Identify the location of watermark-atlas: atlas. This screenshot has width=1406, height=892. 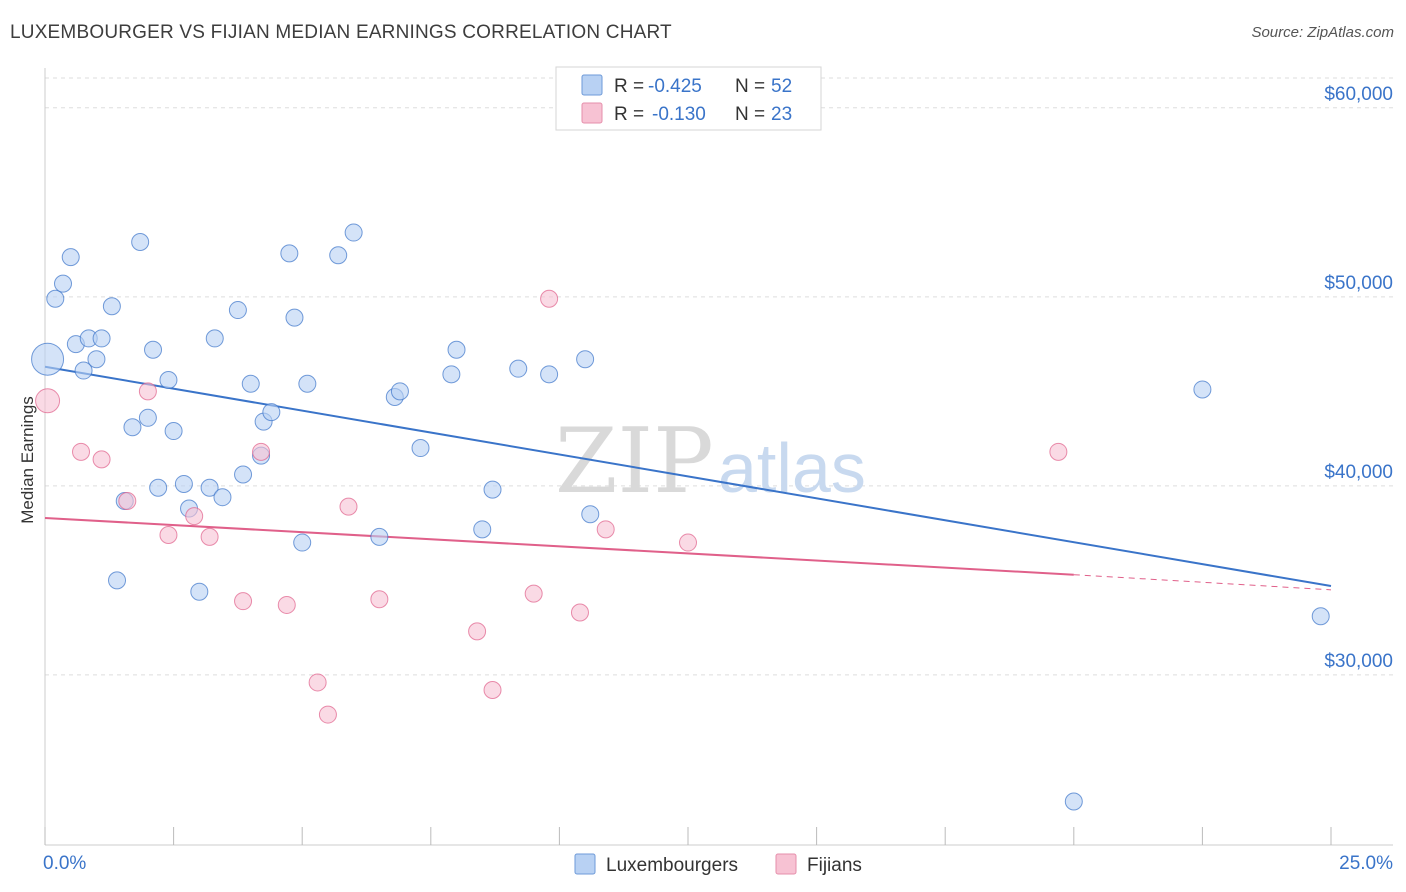
(792, 468).